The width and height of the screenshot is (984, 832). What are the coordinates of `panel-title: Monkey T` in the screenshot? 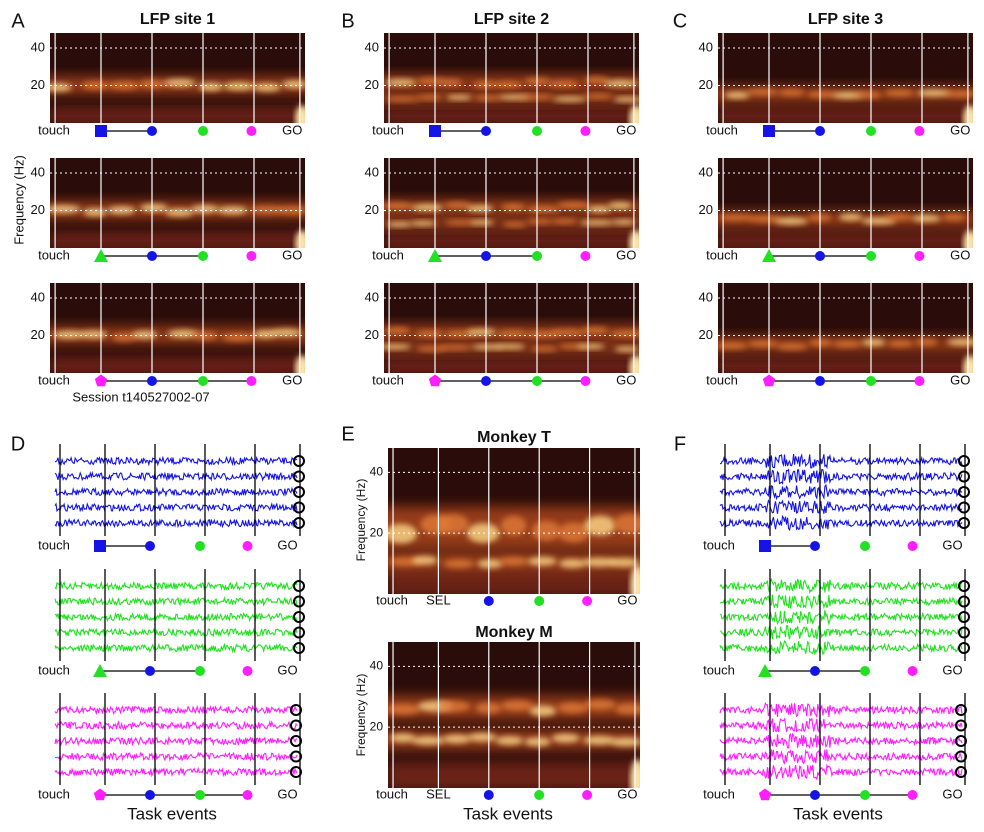 It's located at (514, 437).